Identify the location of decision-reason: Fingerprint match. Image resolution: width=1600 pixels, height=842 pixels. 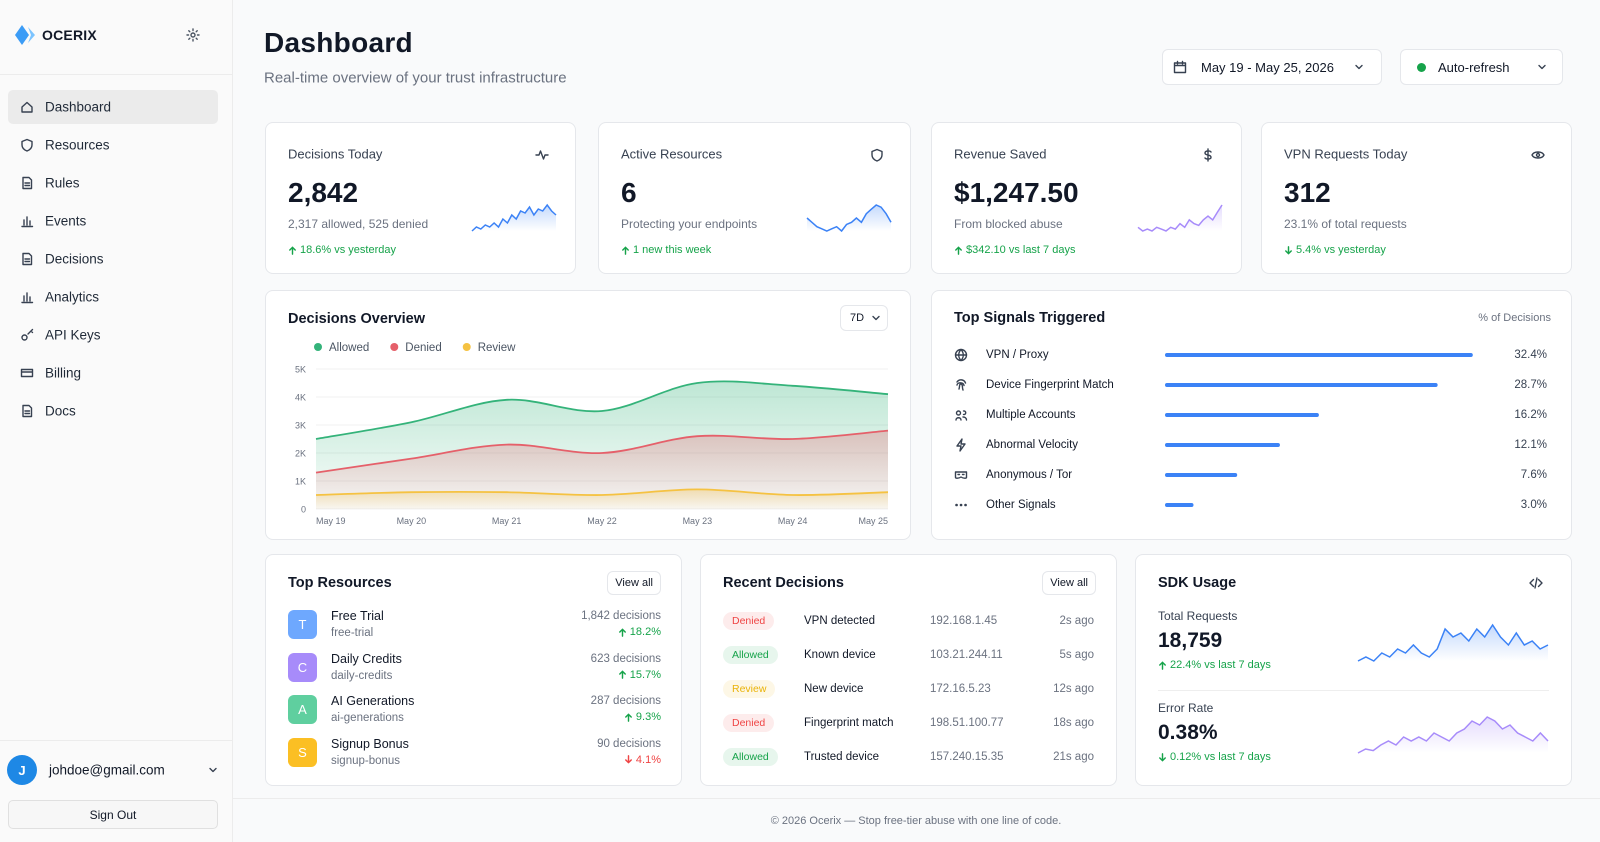
(849, 723).